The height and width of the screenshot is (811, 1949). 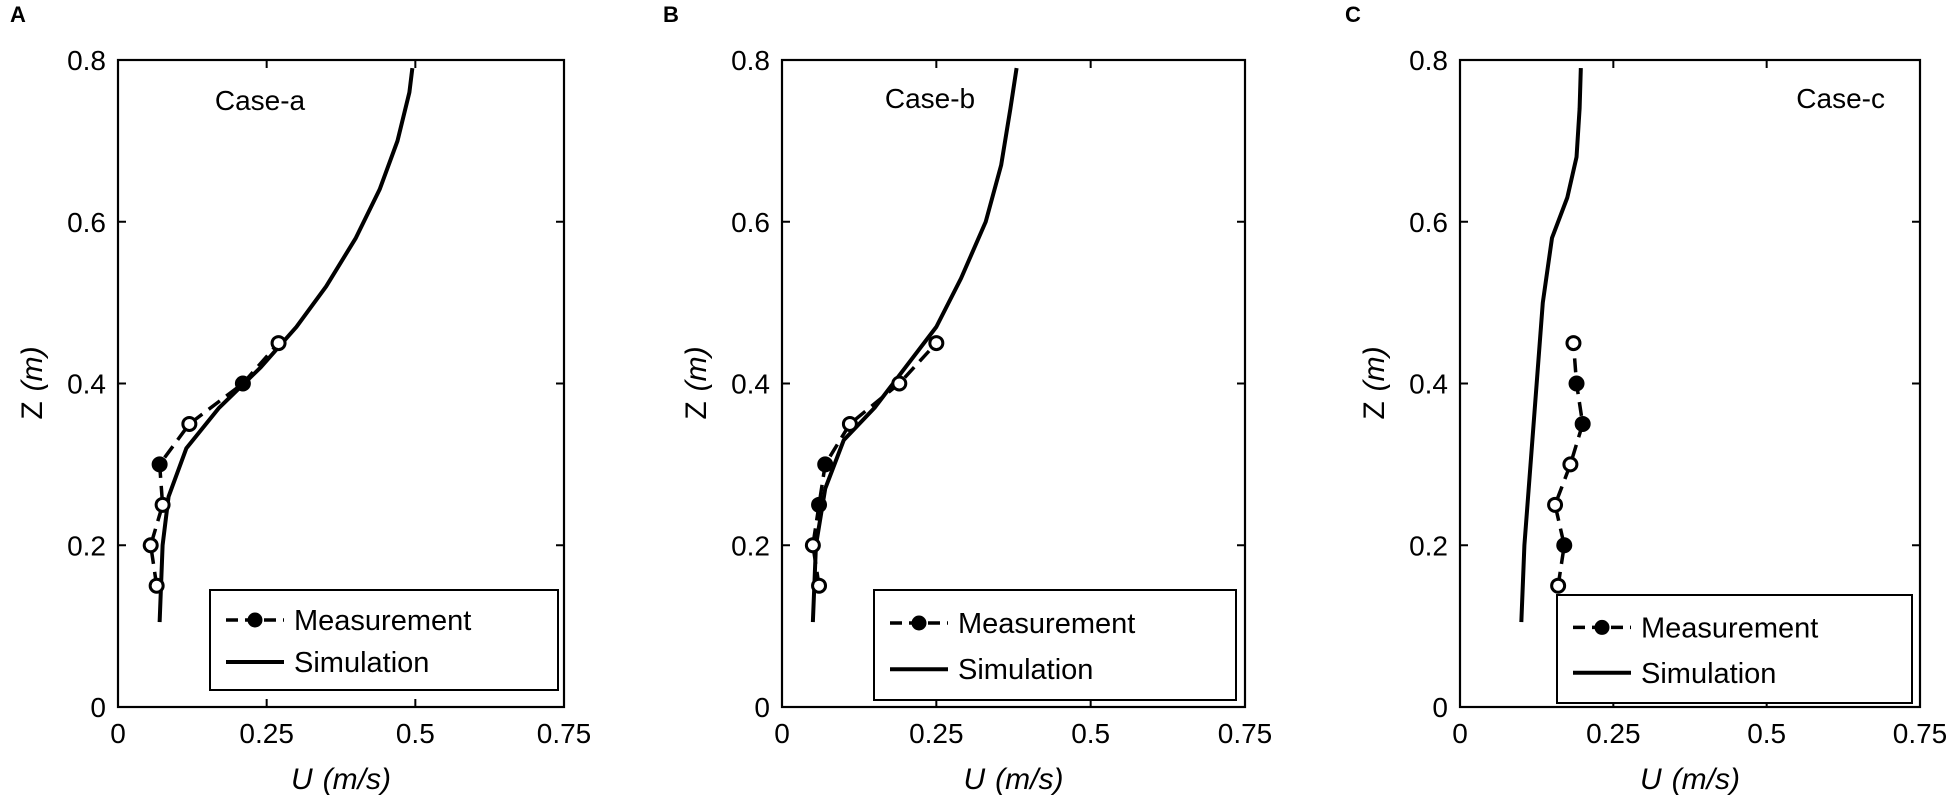 What do you see at coordinates (1840, 98) in the screenshot?
I see `case-annotation: Case-c` at bounding box center [1840, 98].